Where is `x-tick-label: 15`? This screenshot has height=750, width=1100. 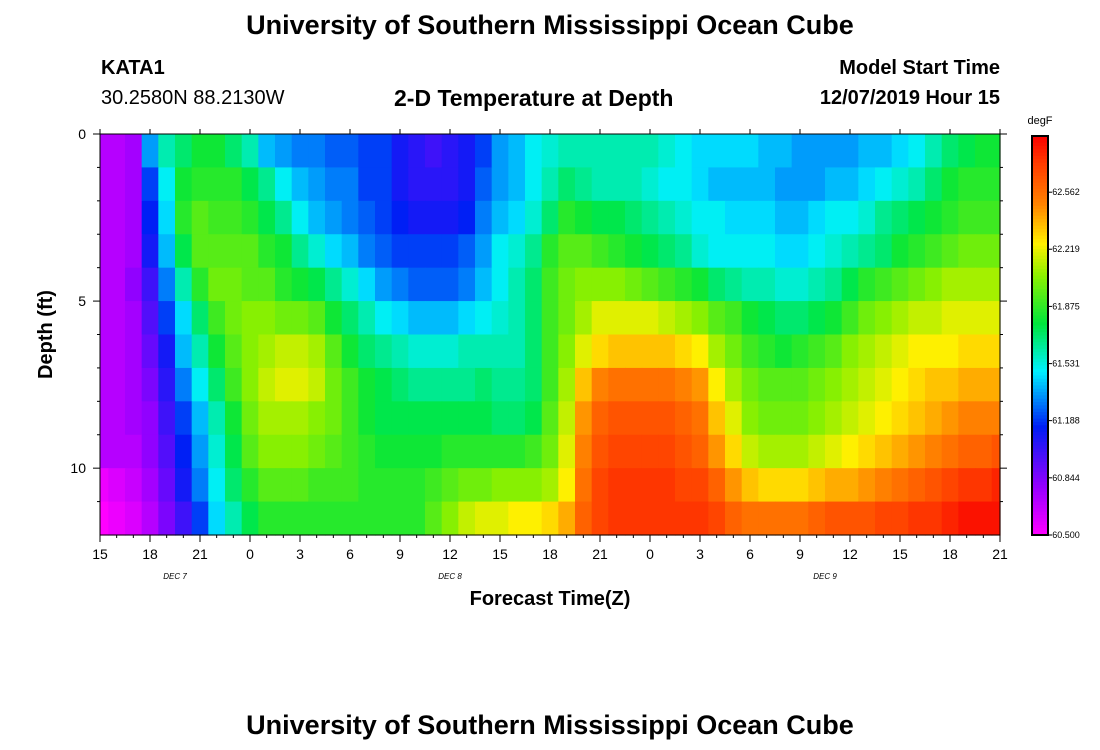
x-tick-label: 15 is located at coordinates (500, 554).